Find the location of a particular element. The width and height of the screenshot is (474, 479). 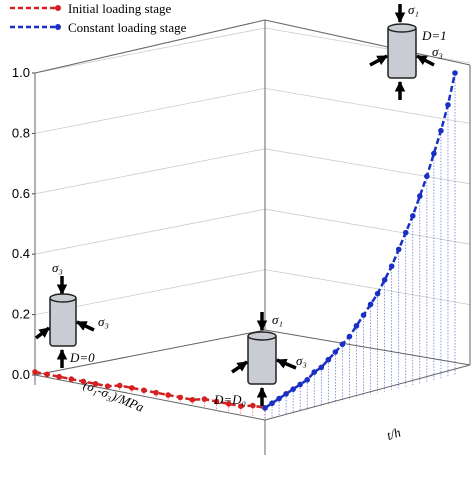

legend-label: Initial loading stage is located at coordinates (119, 8).